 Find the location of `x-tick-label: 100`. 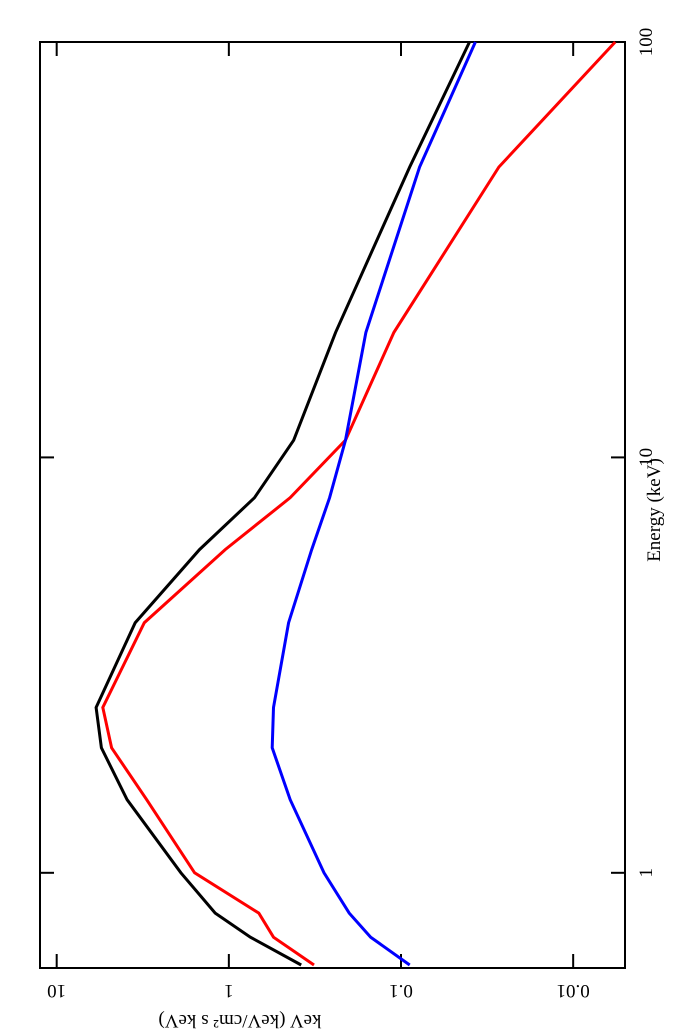

x-tick-label: 100 is located at coordinates (646, 42).